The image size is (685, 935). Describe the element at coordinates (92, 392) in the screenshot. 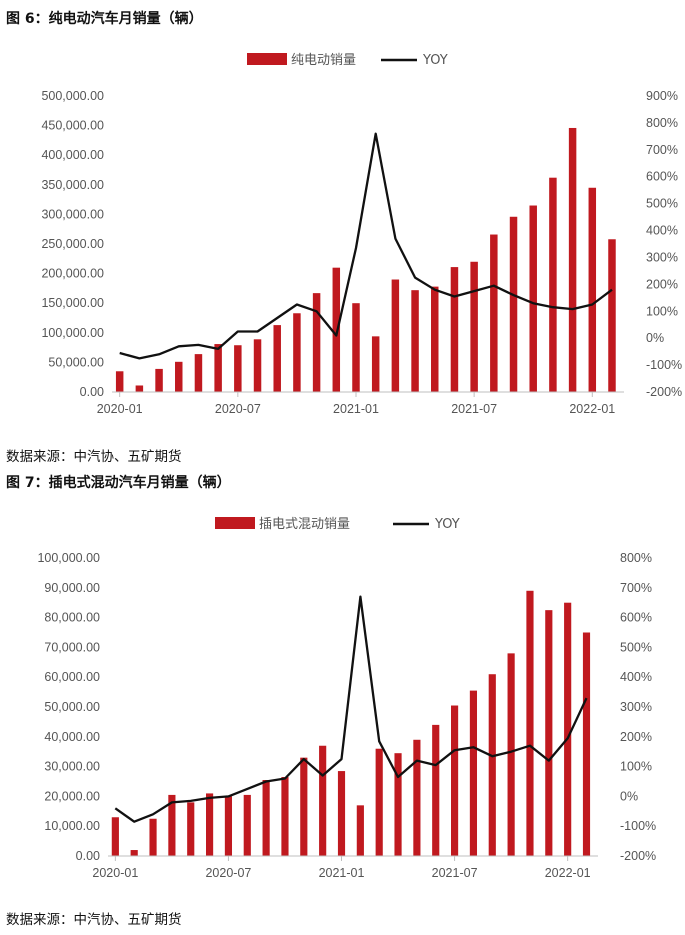

I see `y-left-tick-label: 0.00` at that location.